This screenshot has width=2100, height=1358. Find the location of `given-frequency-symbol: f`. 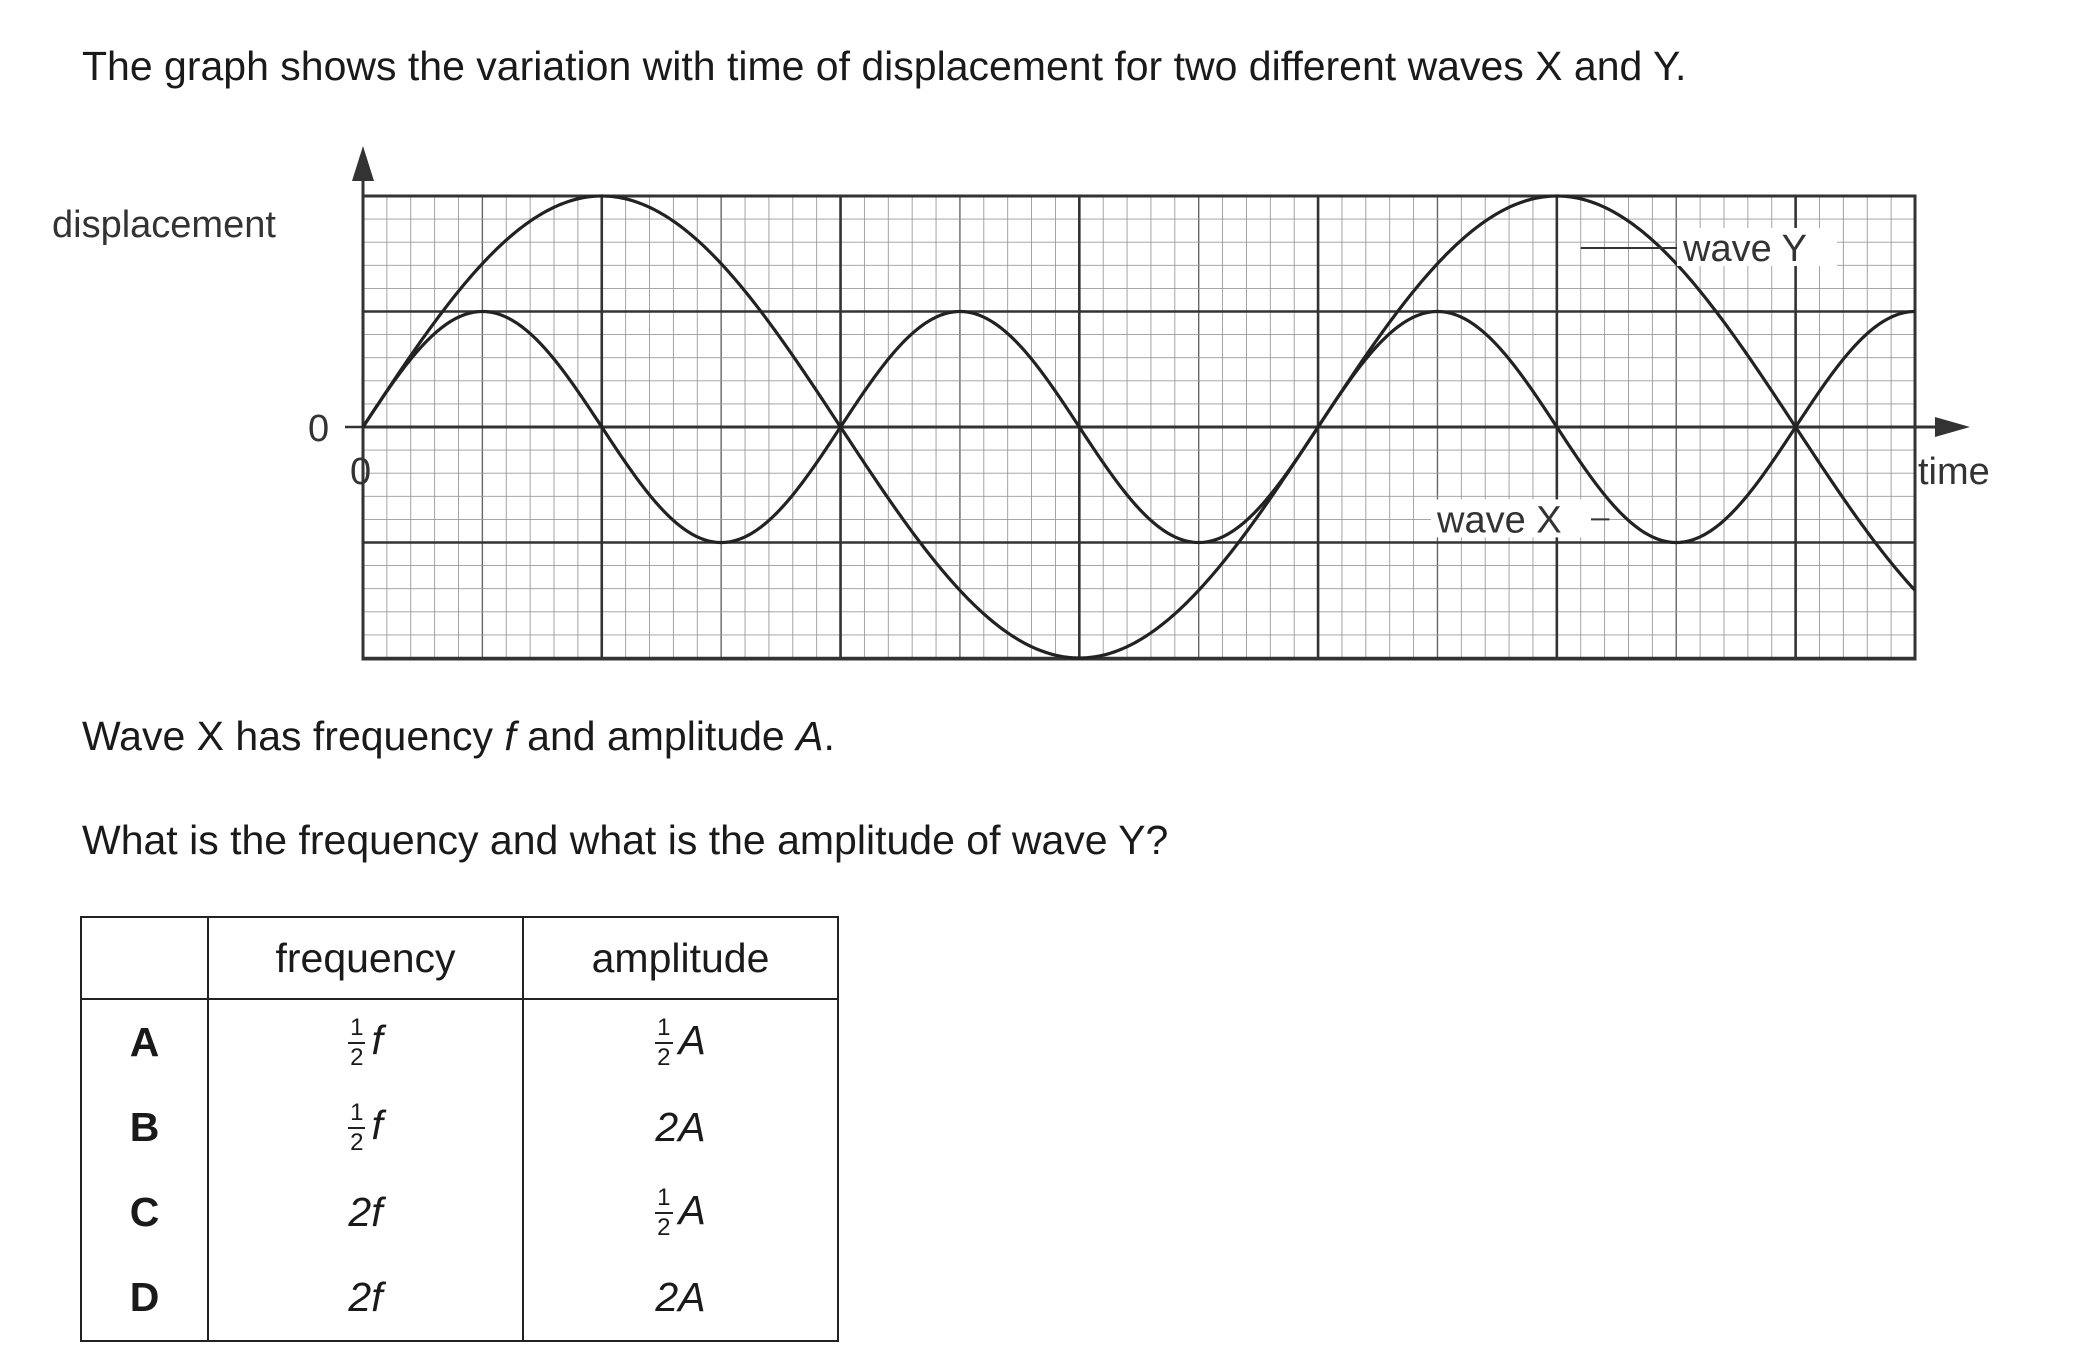

given-frequency-symbol: f is located at coordinates (510, 736).